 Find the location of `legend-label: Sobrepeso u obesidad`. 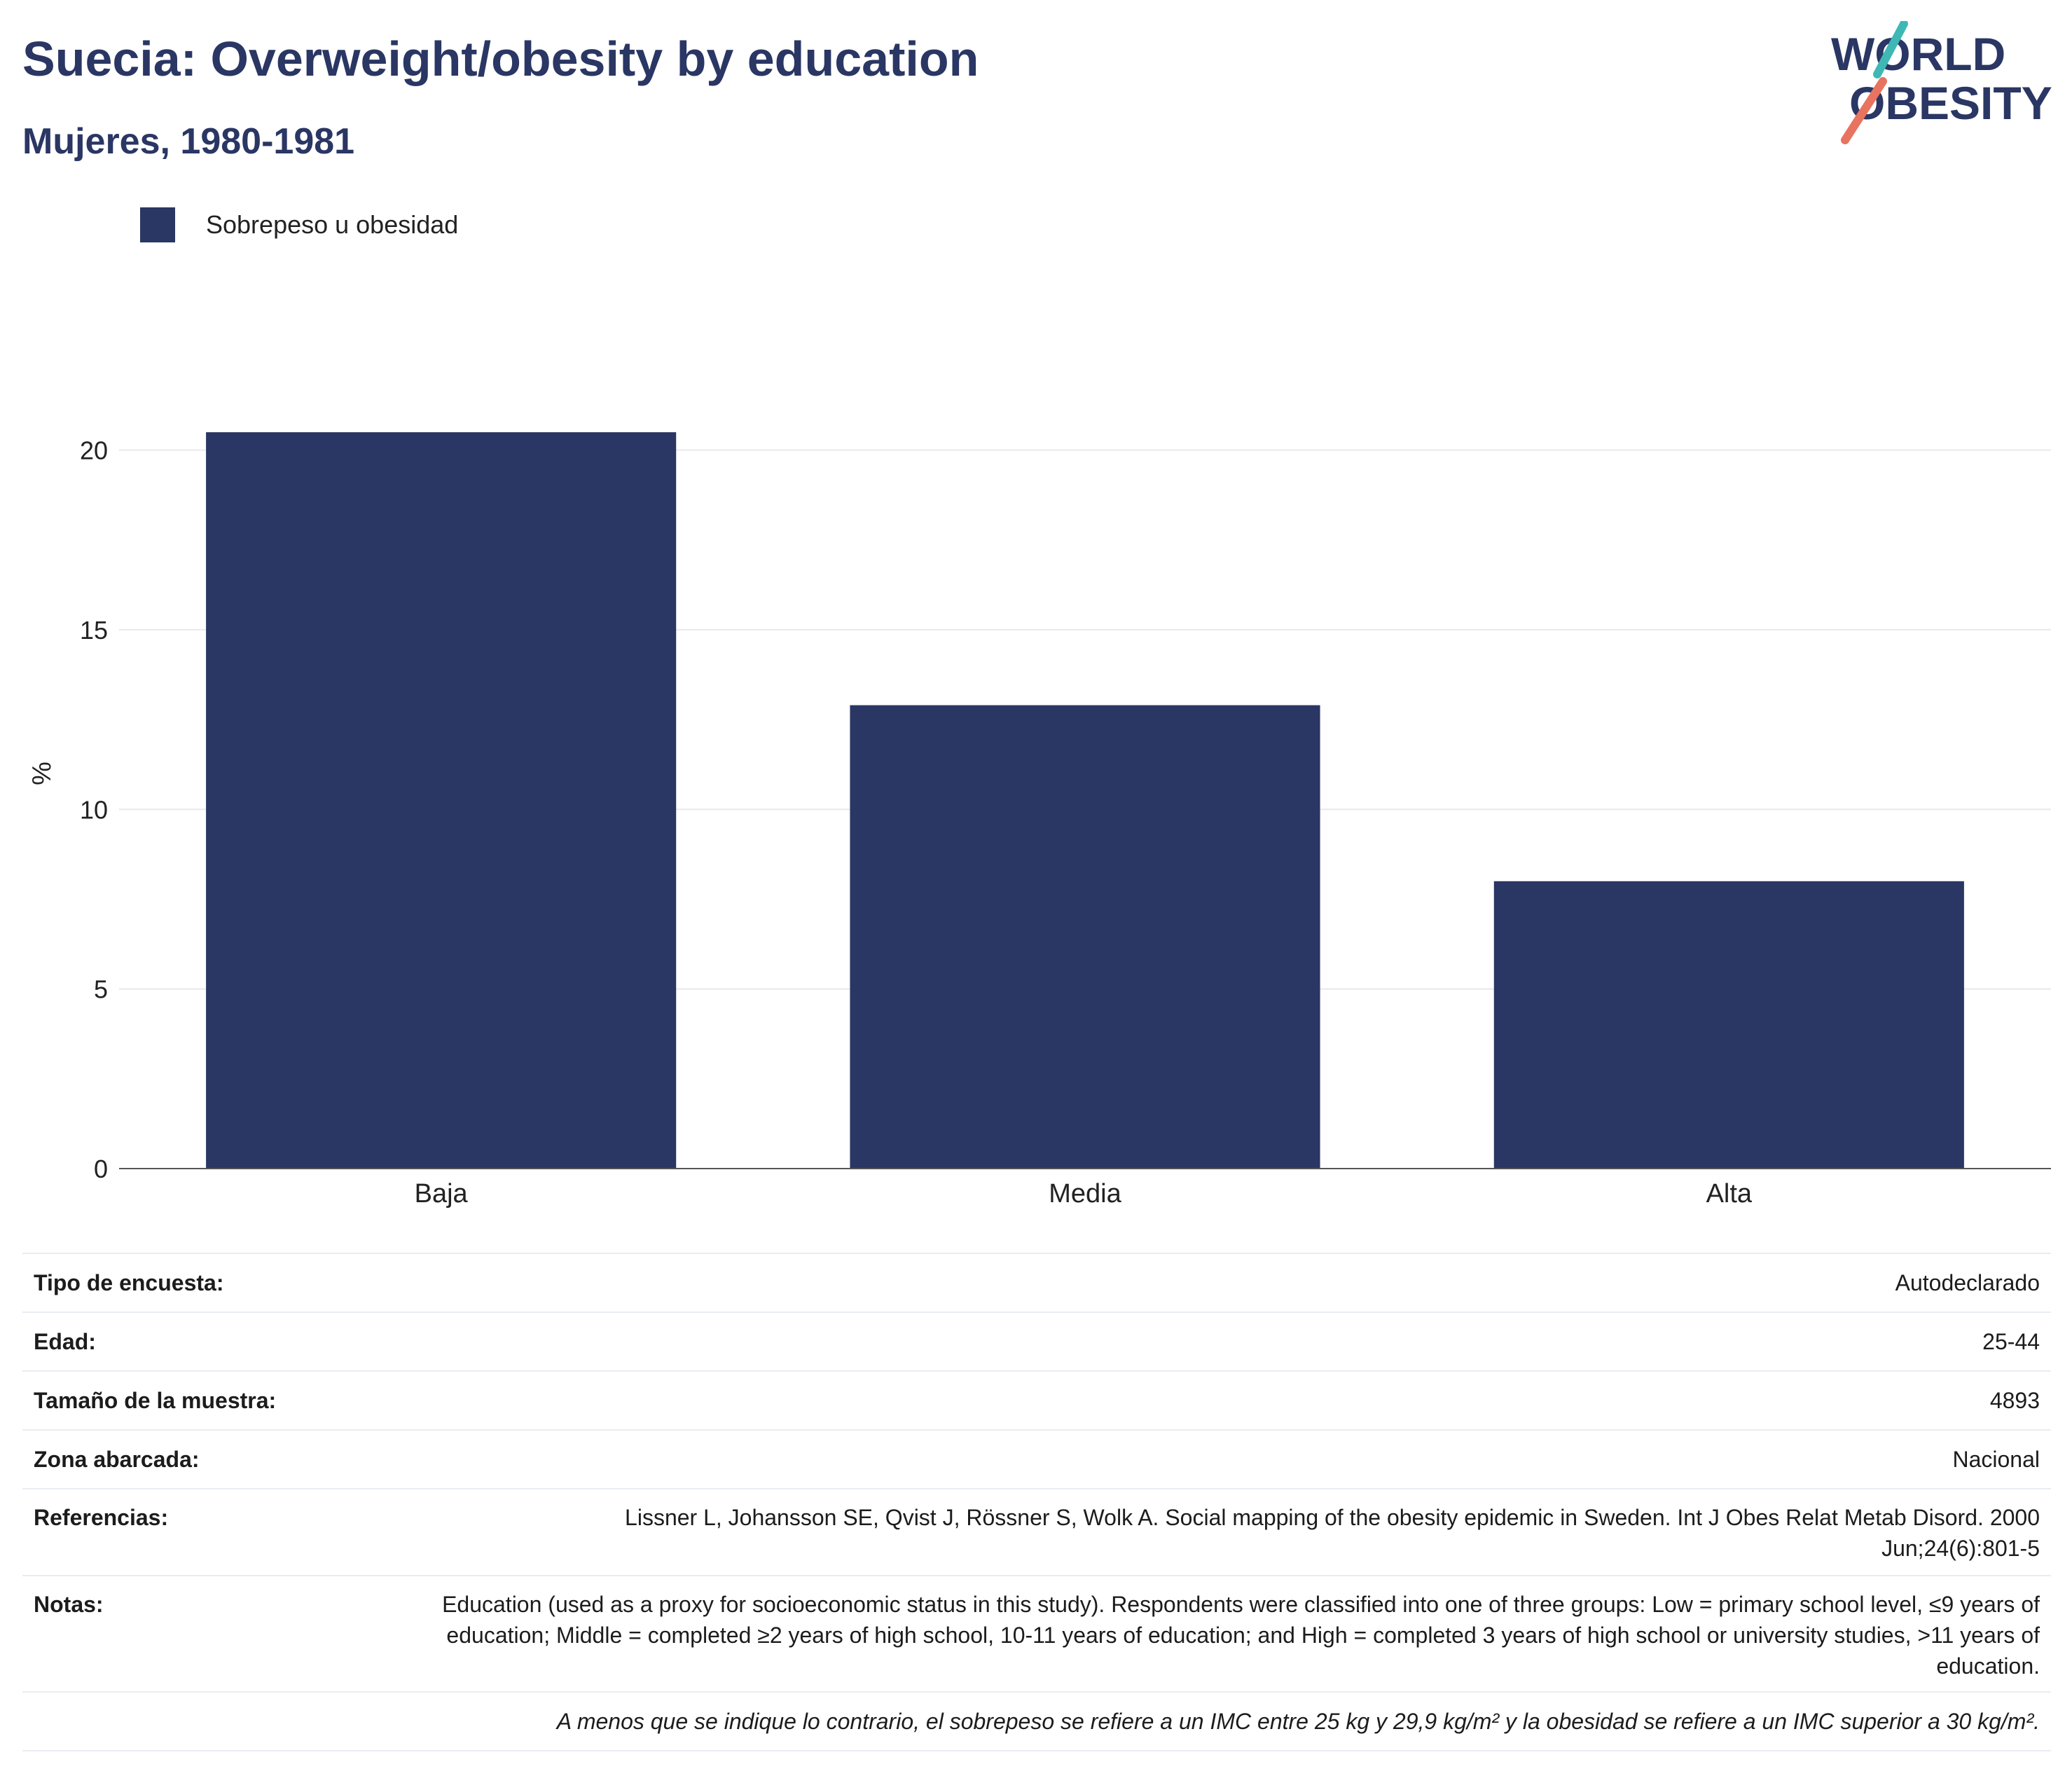

legend-label: Sobrepeso u obesidad is located at coordinates (332, 224).